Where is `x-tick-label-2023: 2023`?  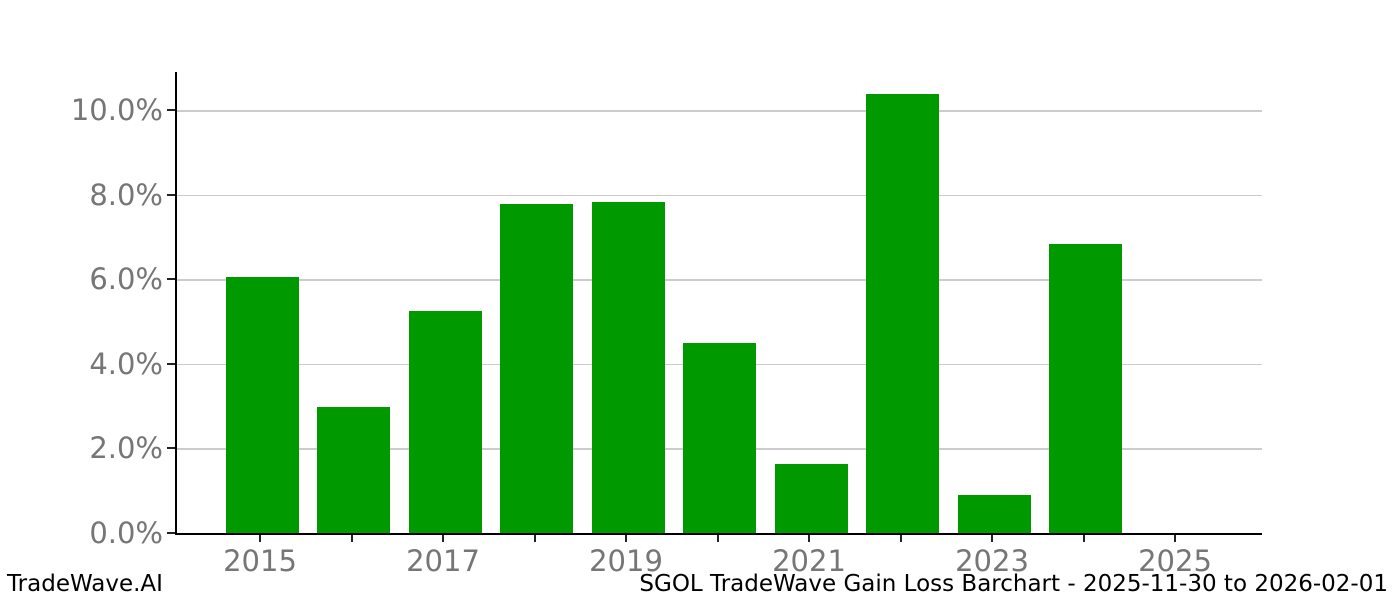
x-tick-label-2023: 2023 is located at coordinates (992, 561).